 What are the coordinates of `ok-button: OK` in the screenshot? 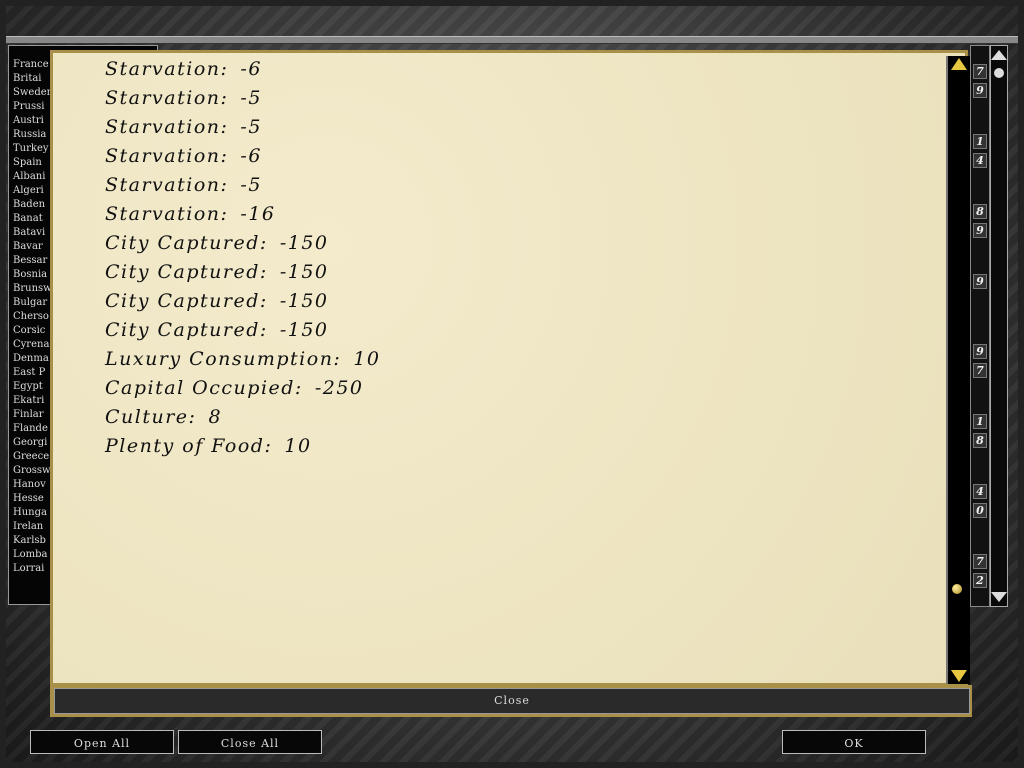 It's located at (854, 742).